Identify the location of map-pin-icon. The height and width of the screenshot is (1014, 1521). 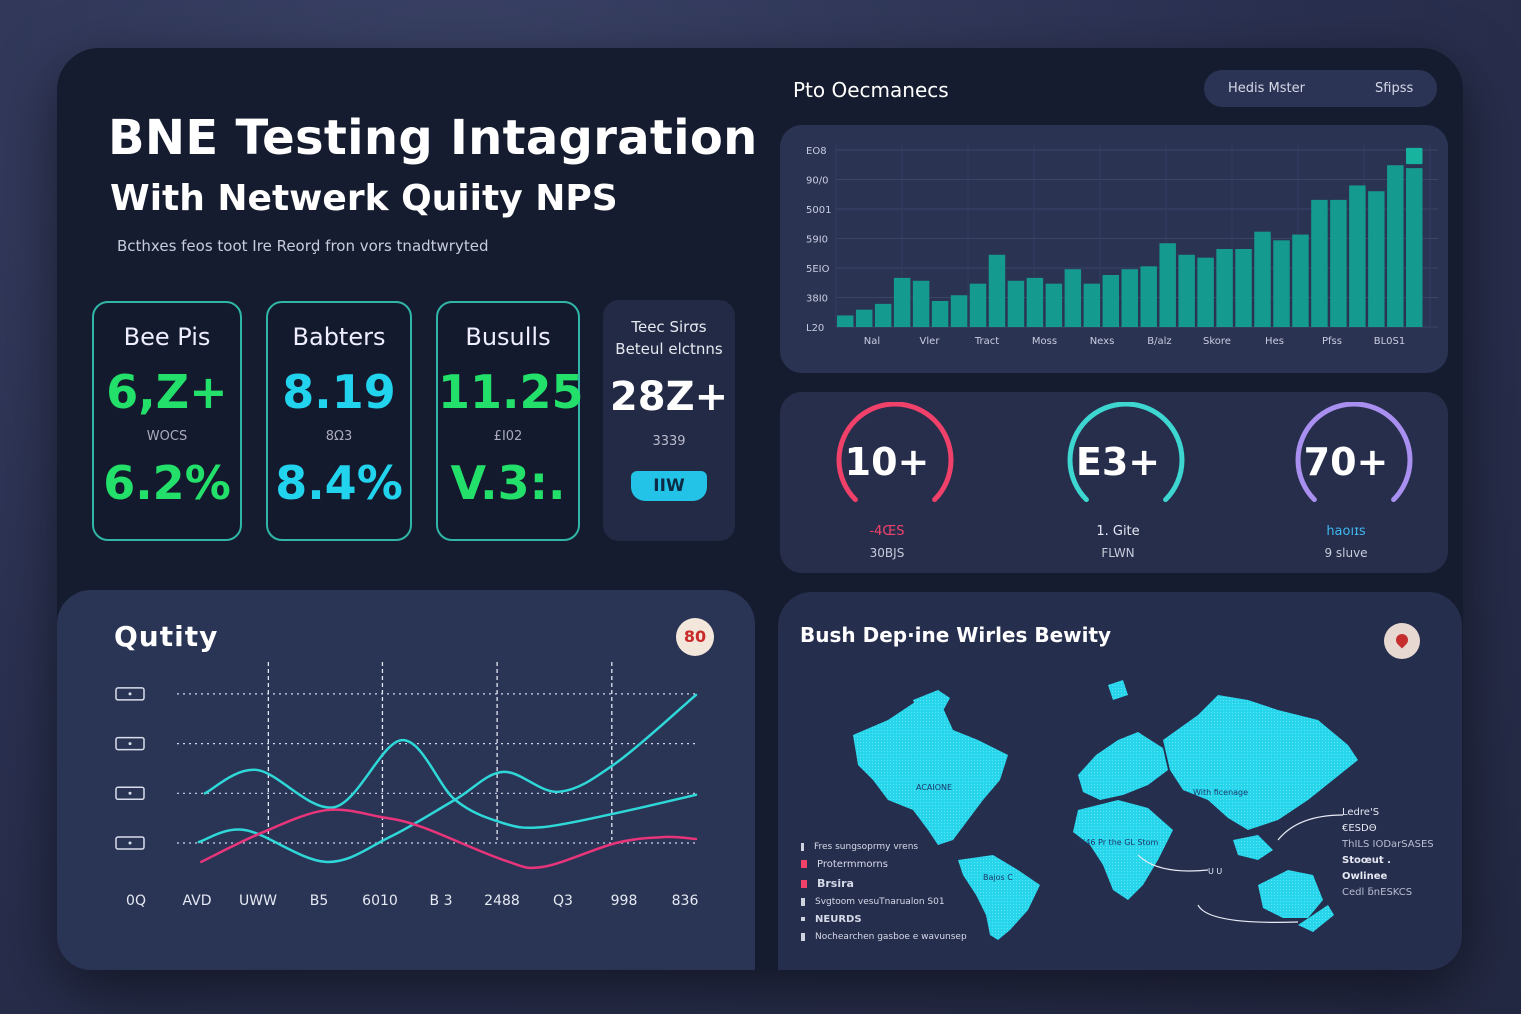
(1402, 641).